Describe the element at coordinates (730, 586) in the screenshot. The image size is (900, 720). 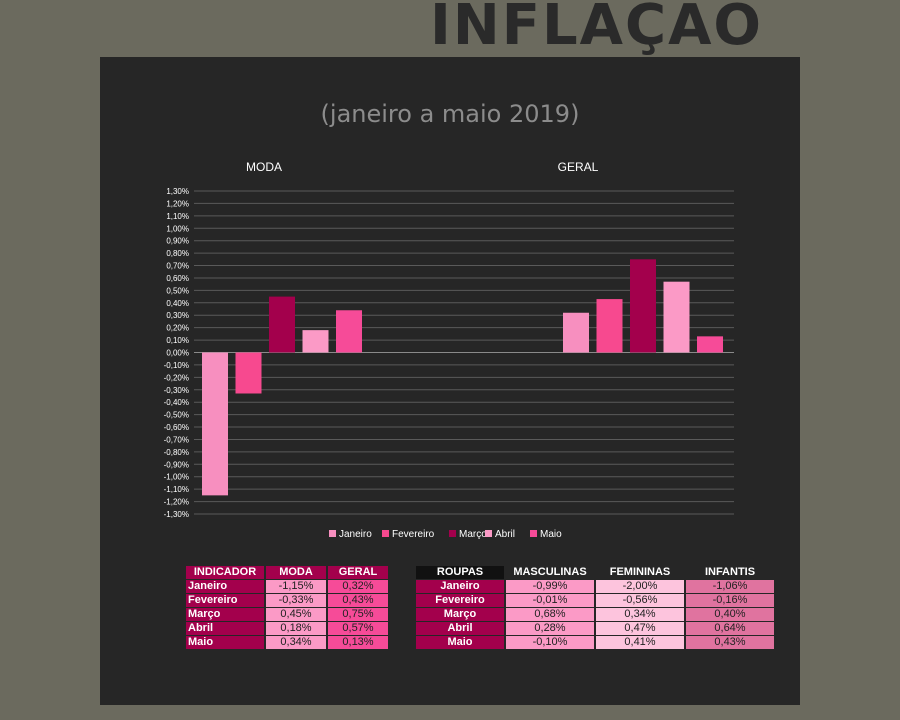
I see `table-cell: -1,06%` at that location.